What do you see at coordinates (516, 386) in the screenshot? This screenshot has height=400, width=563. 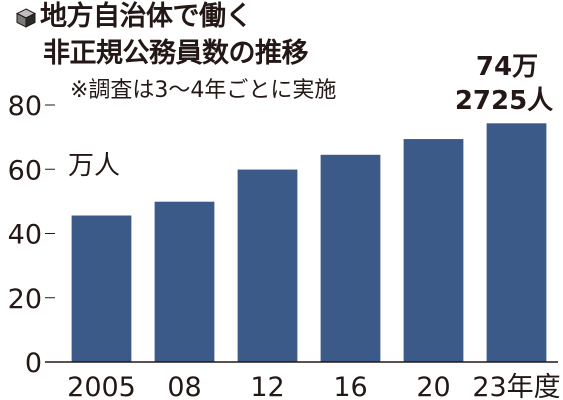 I see `x-tick-label: 23年度` at bounding box center [516, 386].